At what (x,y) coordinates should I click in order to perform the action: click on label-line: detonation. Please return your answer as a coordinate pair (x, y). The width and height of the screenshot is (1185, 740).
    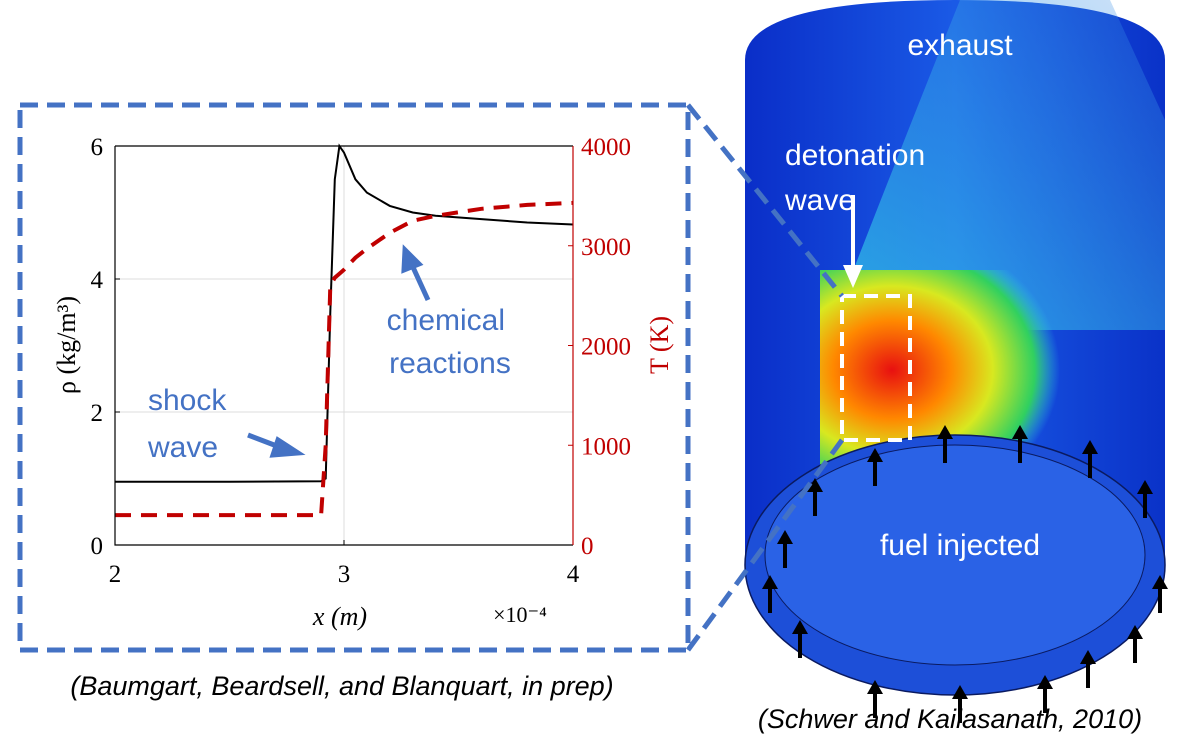
    Looking at the image, I should click on (855, 155).